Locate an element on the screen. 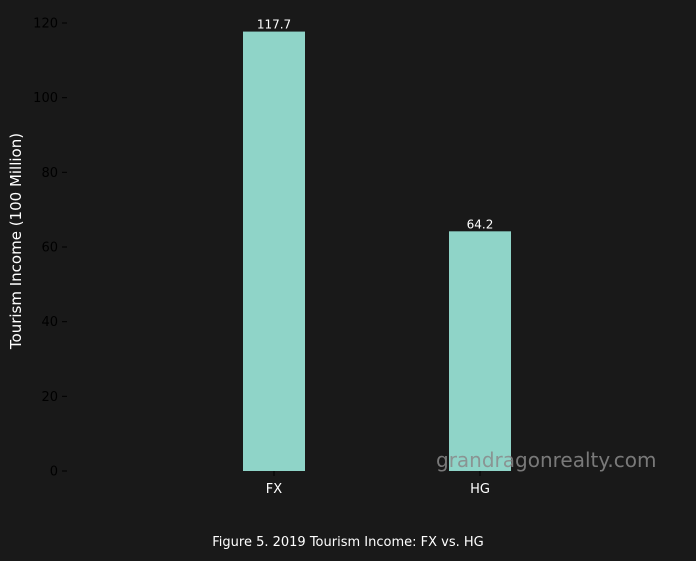 This screenshot has width=696, height=561. x-tick-label: HG is located at coordinates (480, 489).